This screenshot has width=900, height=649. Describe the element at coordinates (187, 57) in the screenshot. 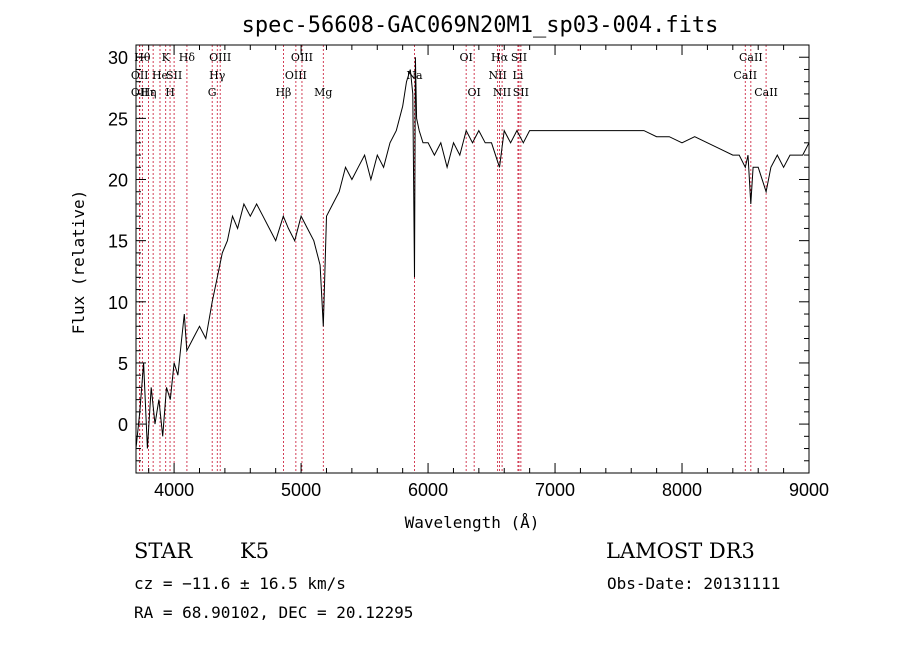

I see `line-label: Hδ` at that location.